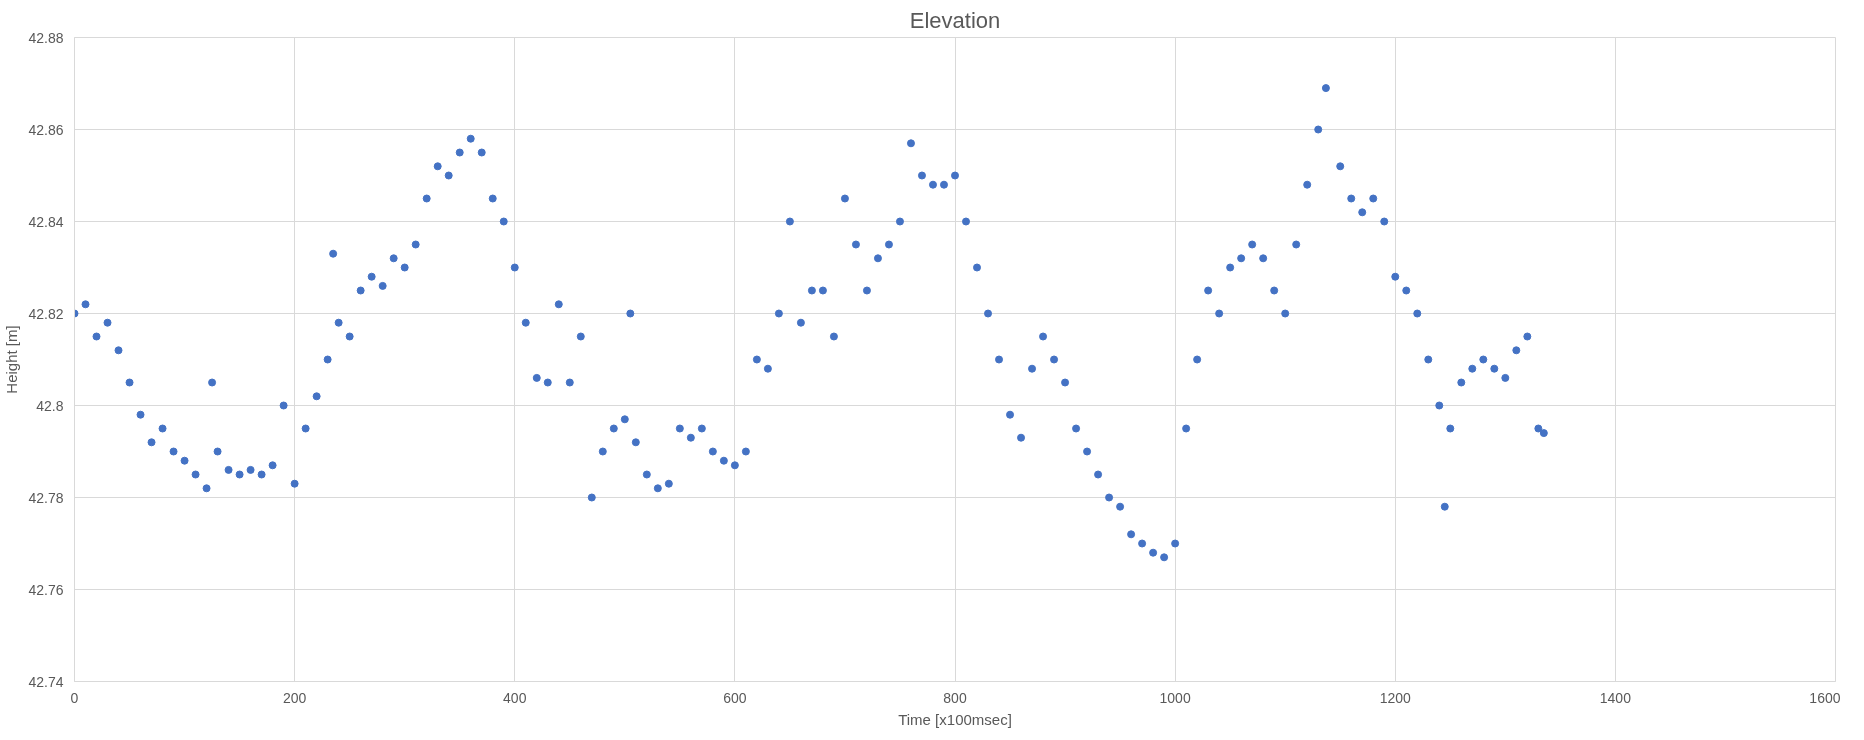  I want to click on x-tick-label: 200, so click(294, 697).